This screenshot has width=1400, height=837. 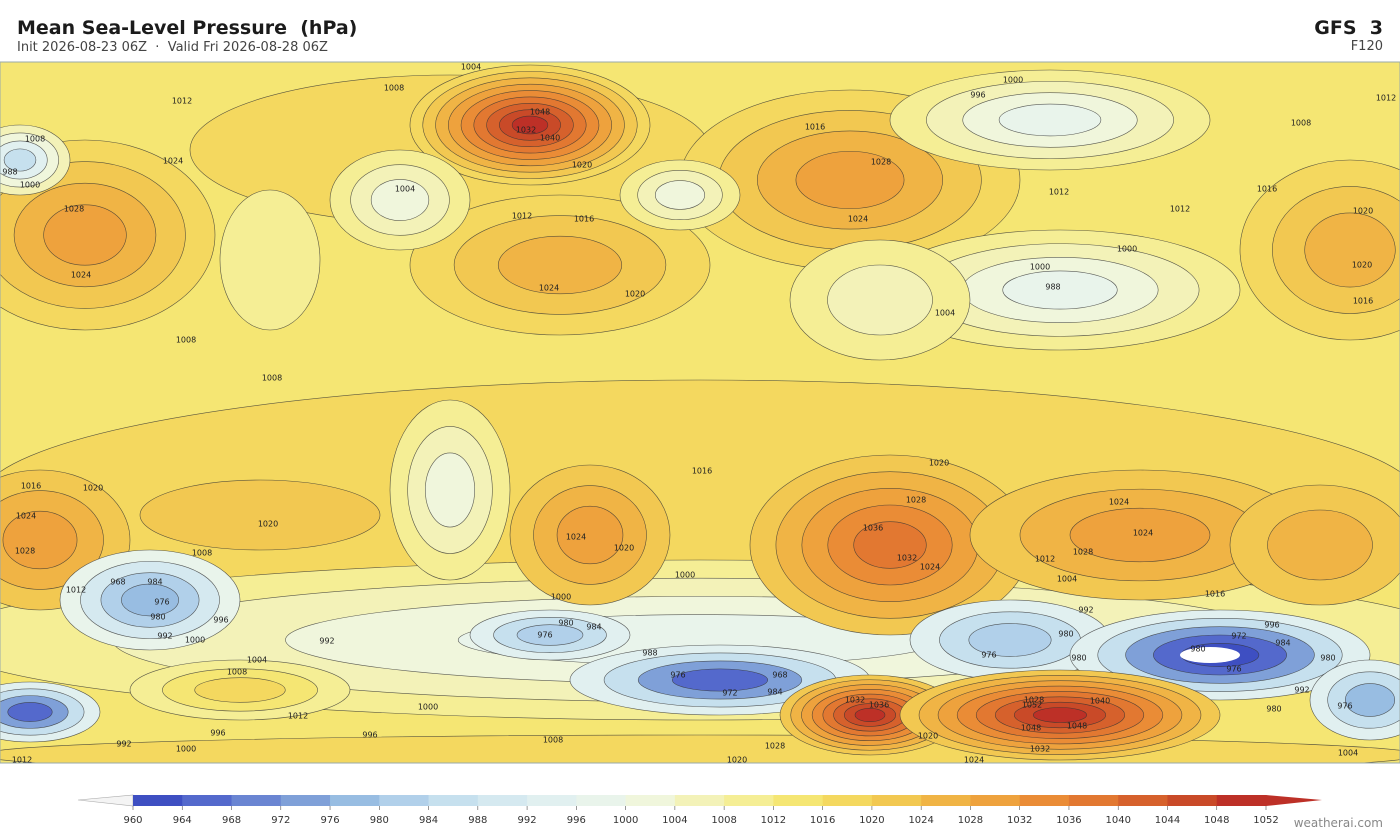 What do you see at coordinates (873, 528) in the screenshot?
I see `contour-label: 1036` at bounding box center [873, 528].